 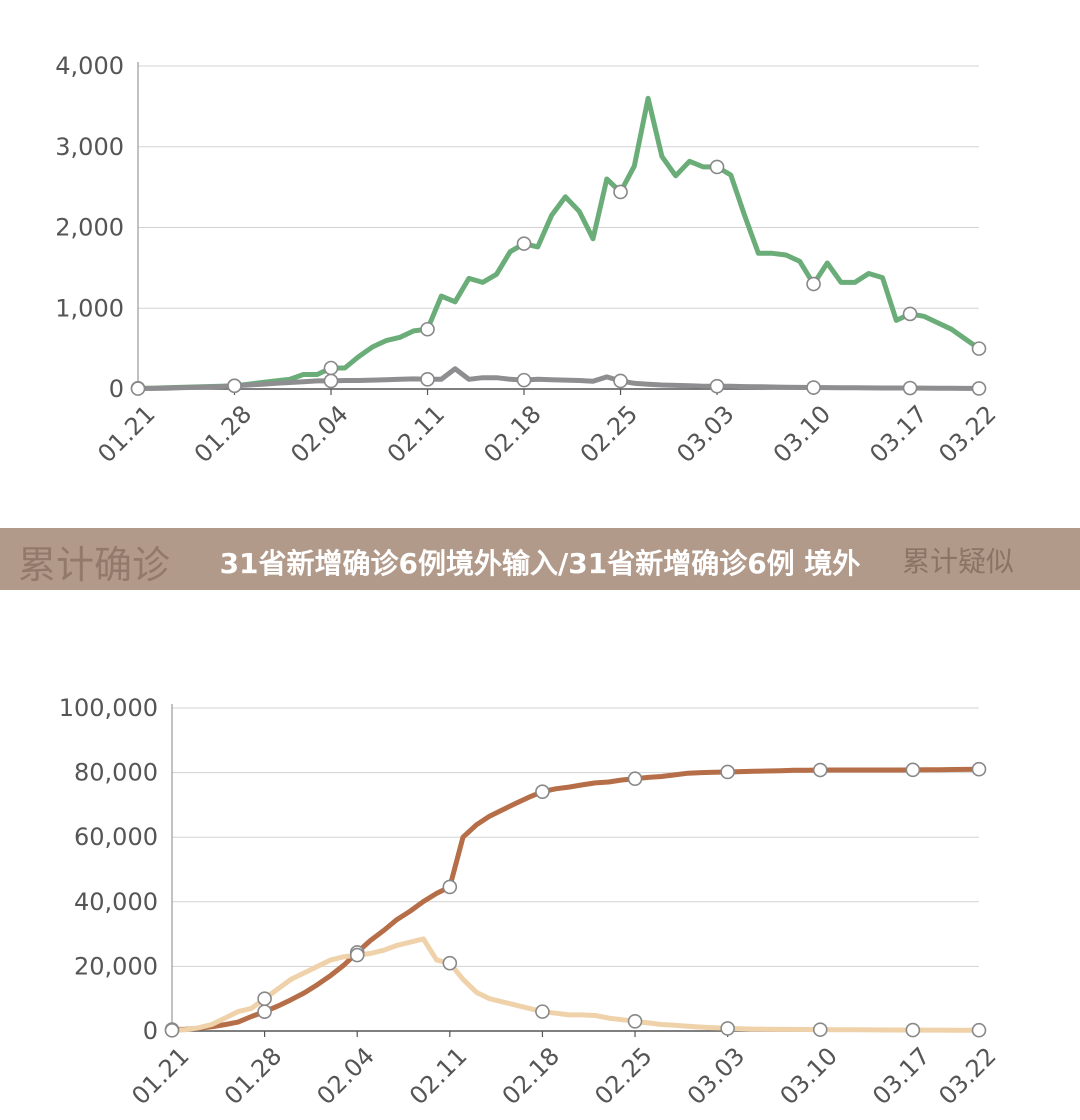 I want to click on y-tick-label: 3,000, so click(x=89, y=147).